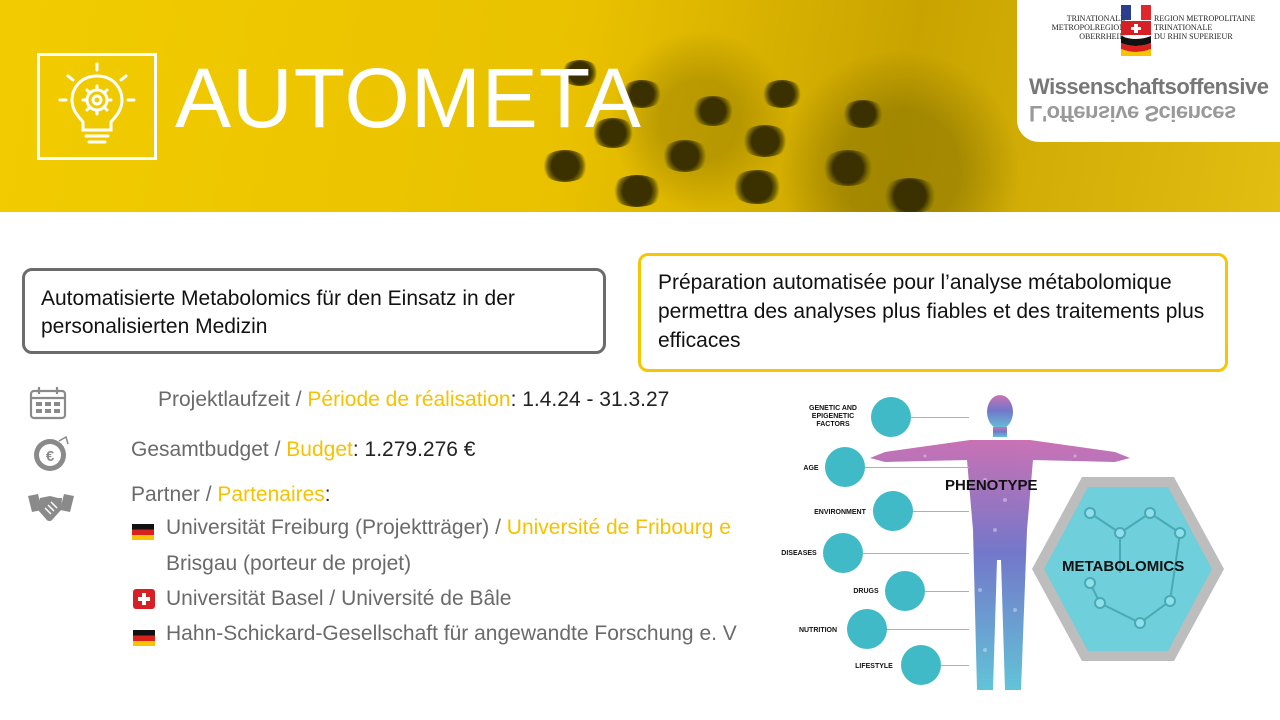 The height and width of the screenshot is (720, 1280). I want to click on org-name-de-line: TRINATIONALE, so click(1095, 18).